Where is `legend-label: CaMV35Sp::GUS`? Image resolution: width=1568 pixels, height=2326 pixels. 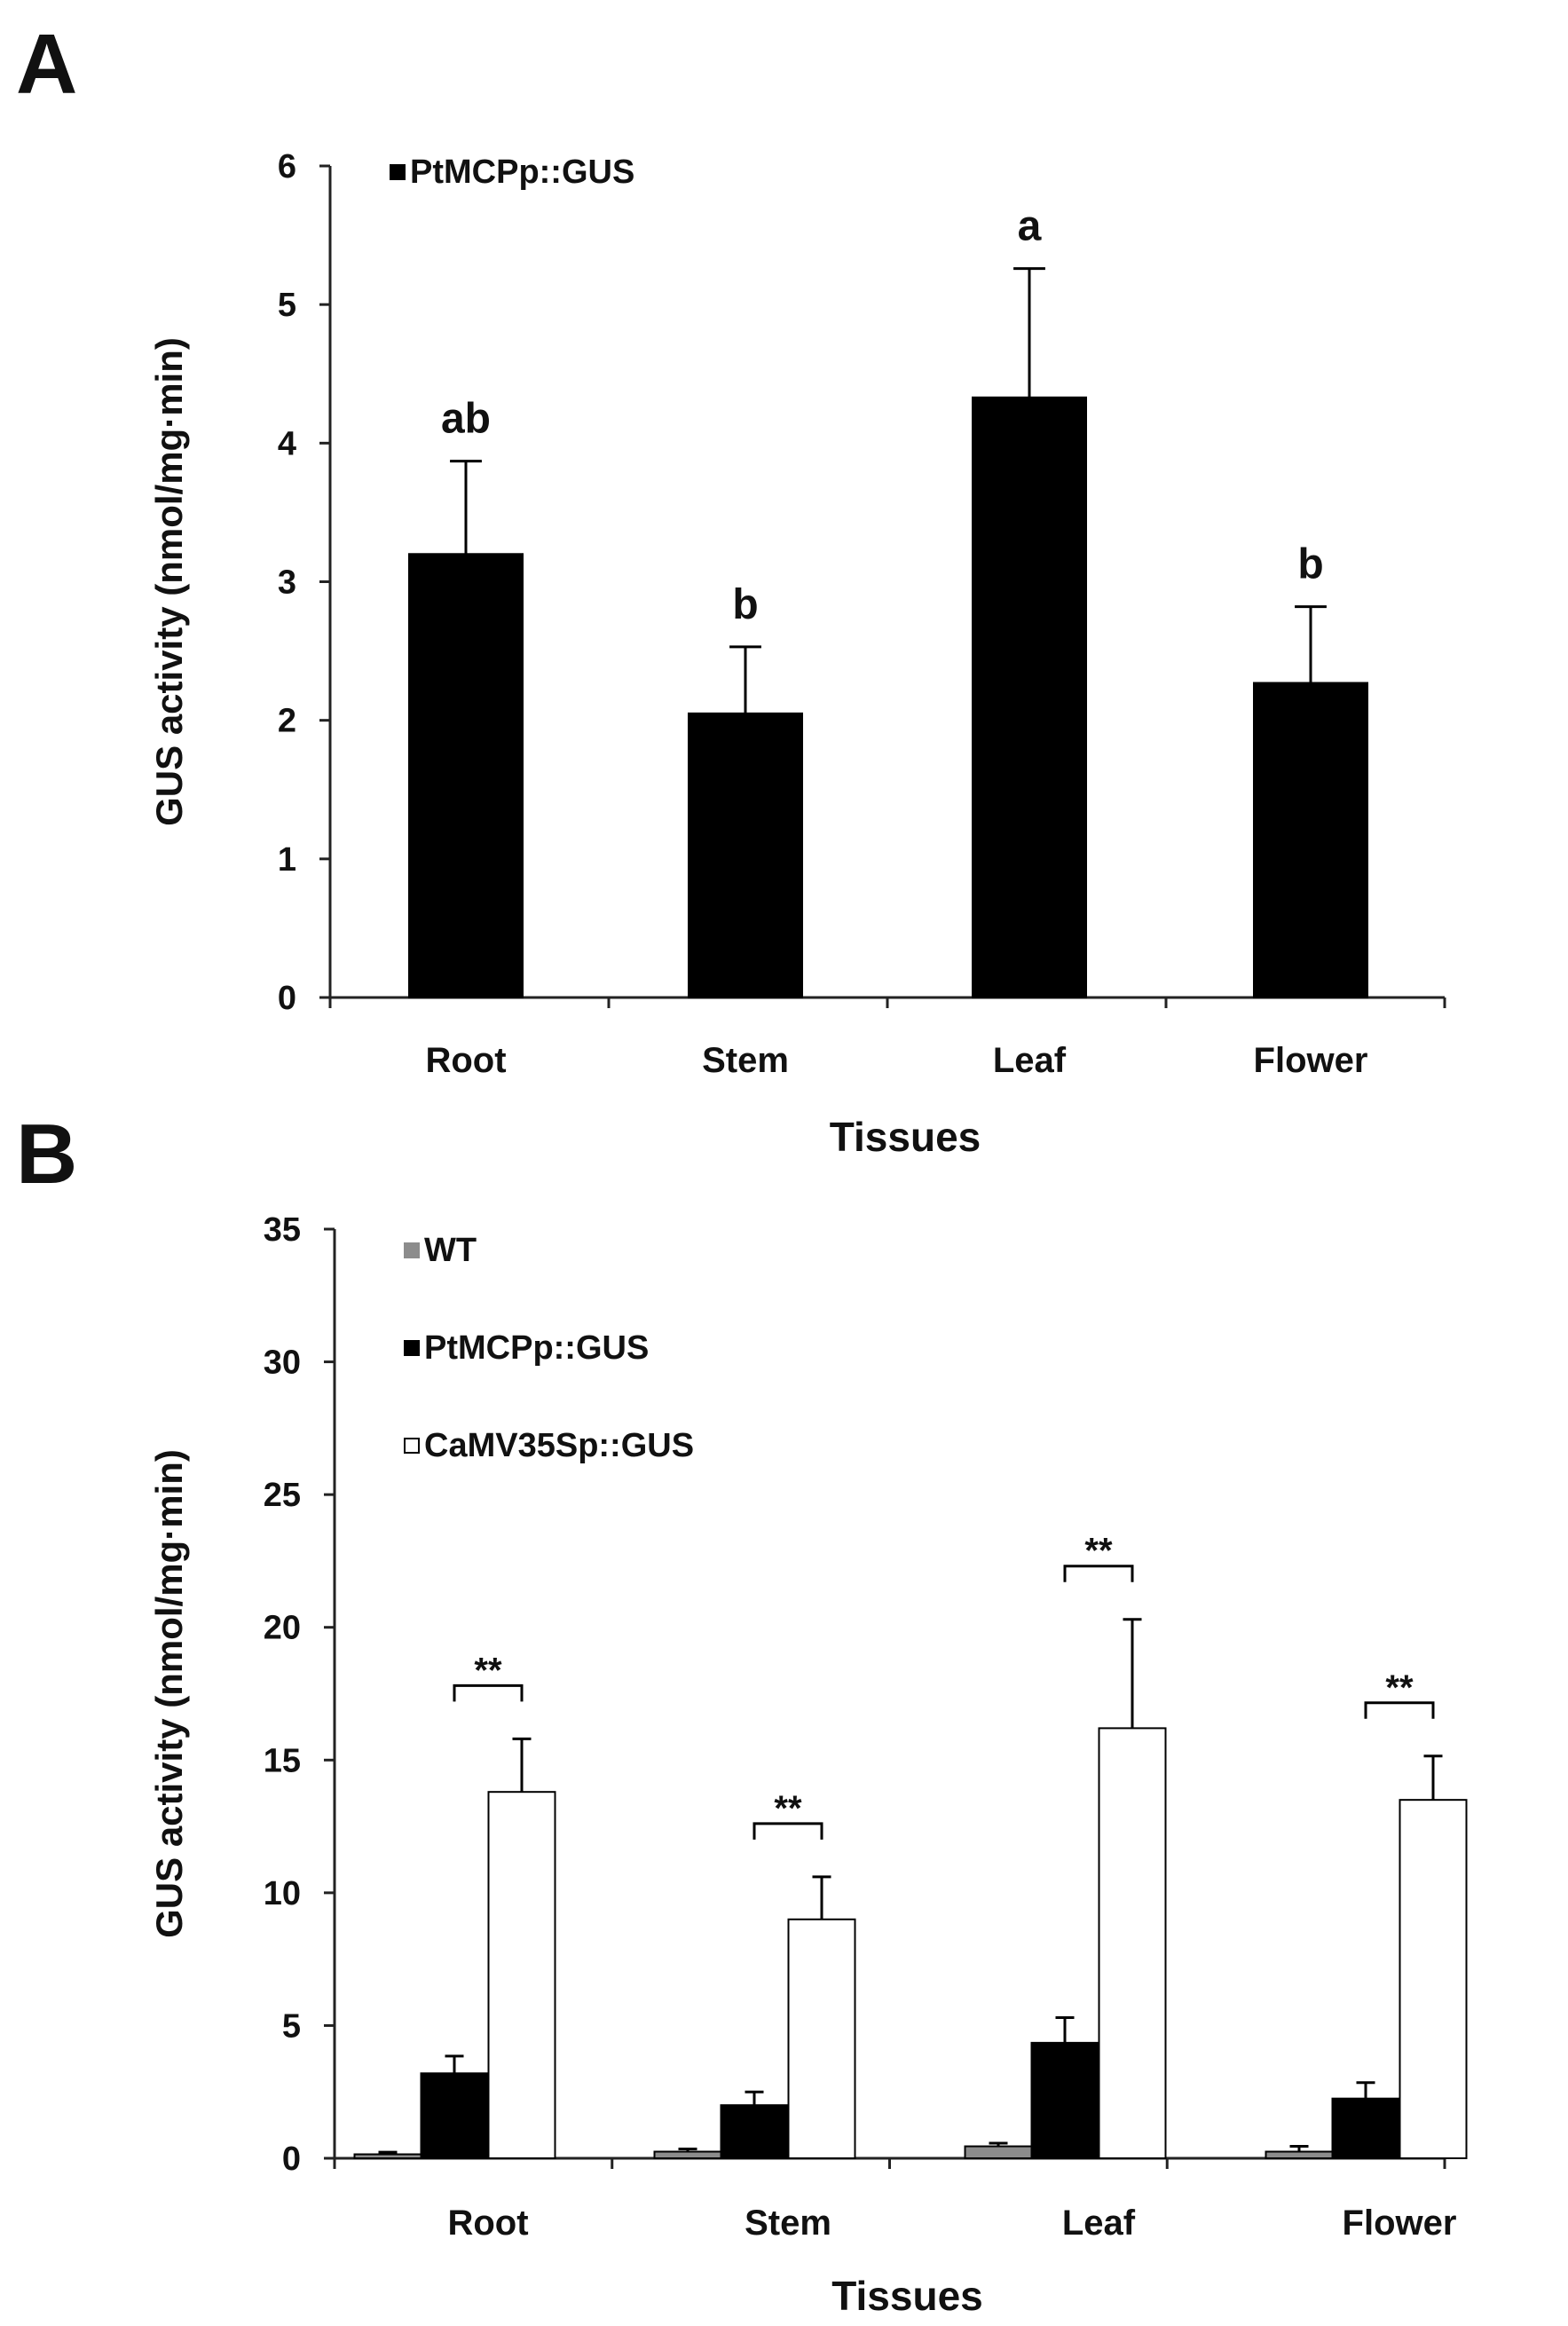
legend-label: CaMV35Sp::GUS is located at coordinates (559, 1445).